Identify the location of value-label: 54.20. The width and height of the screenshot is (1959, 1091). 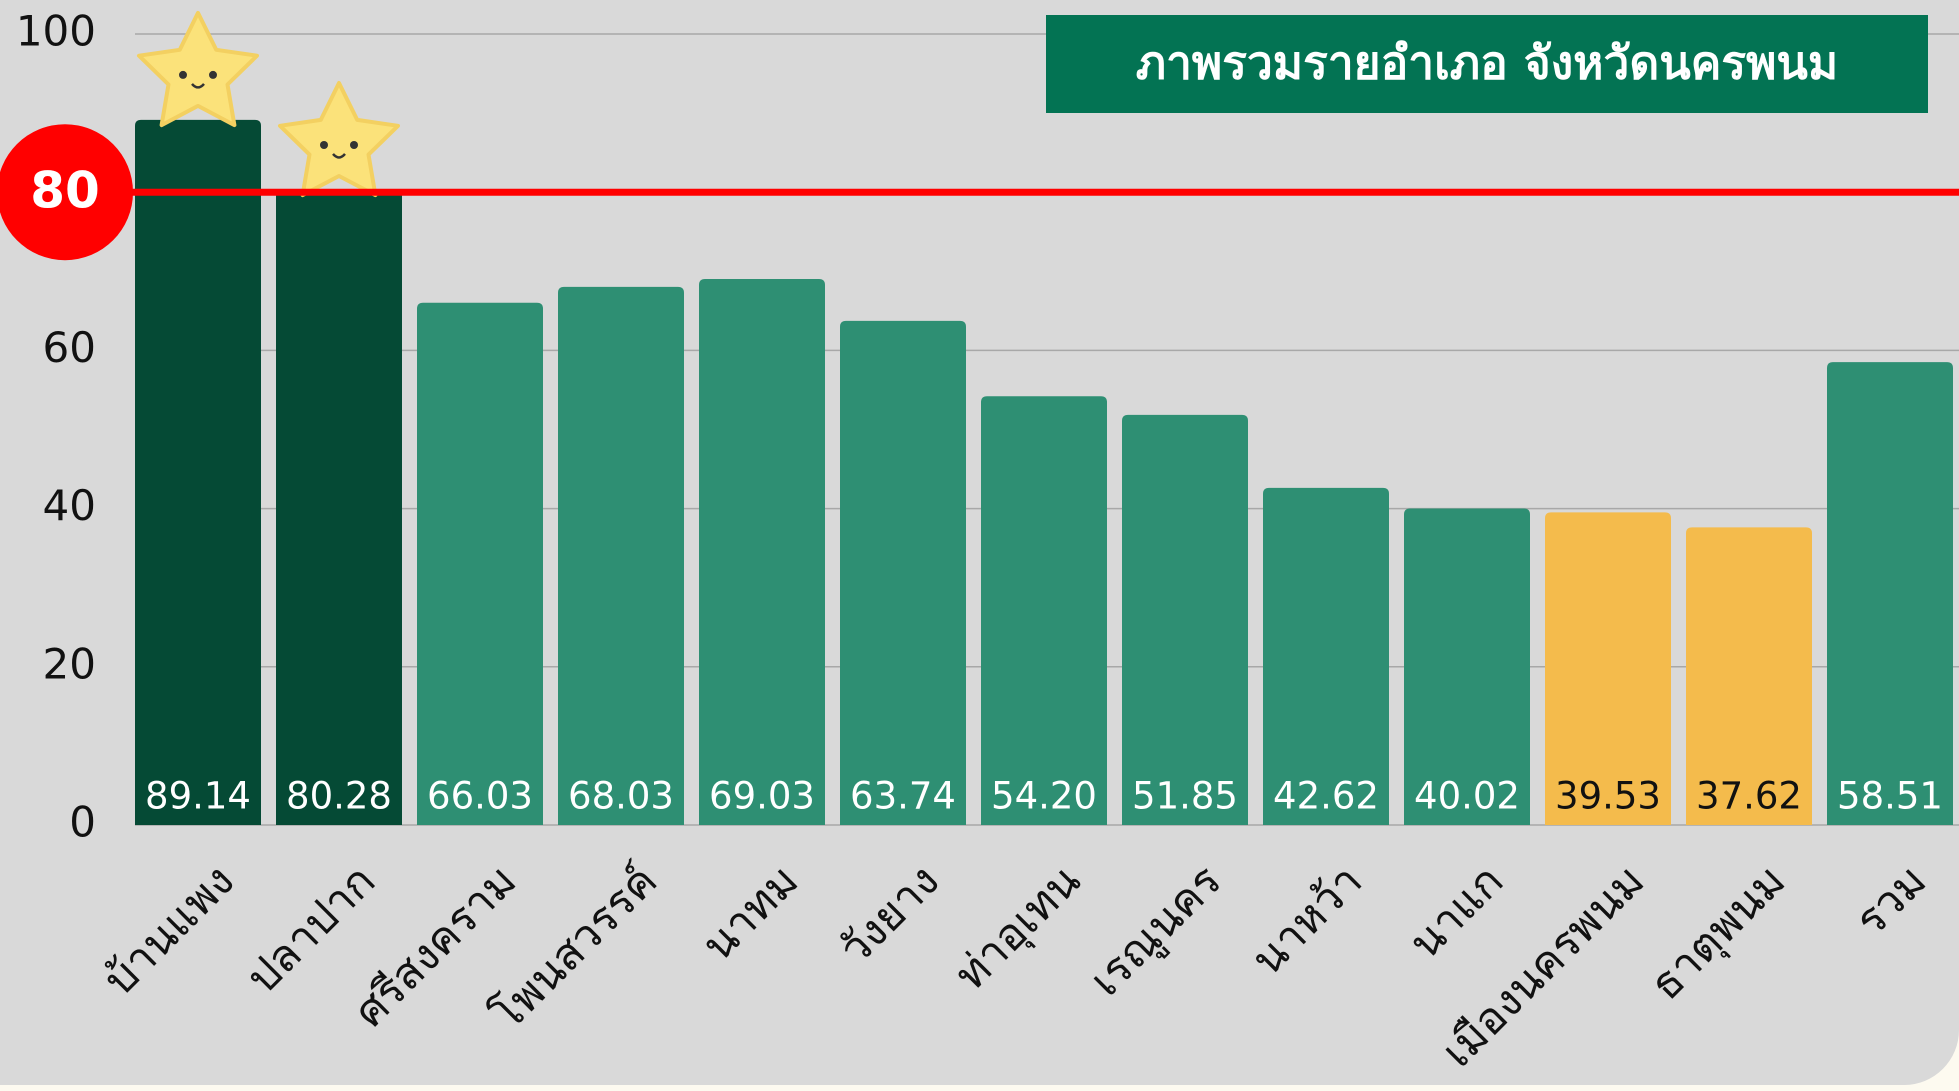
(1044, 796).